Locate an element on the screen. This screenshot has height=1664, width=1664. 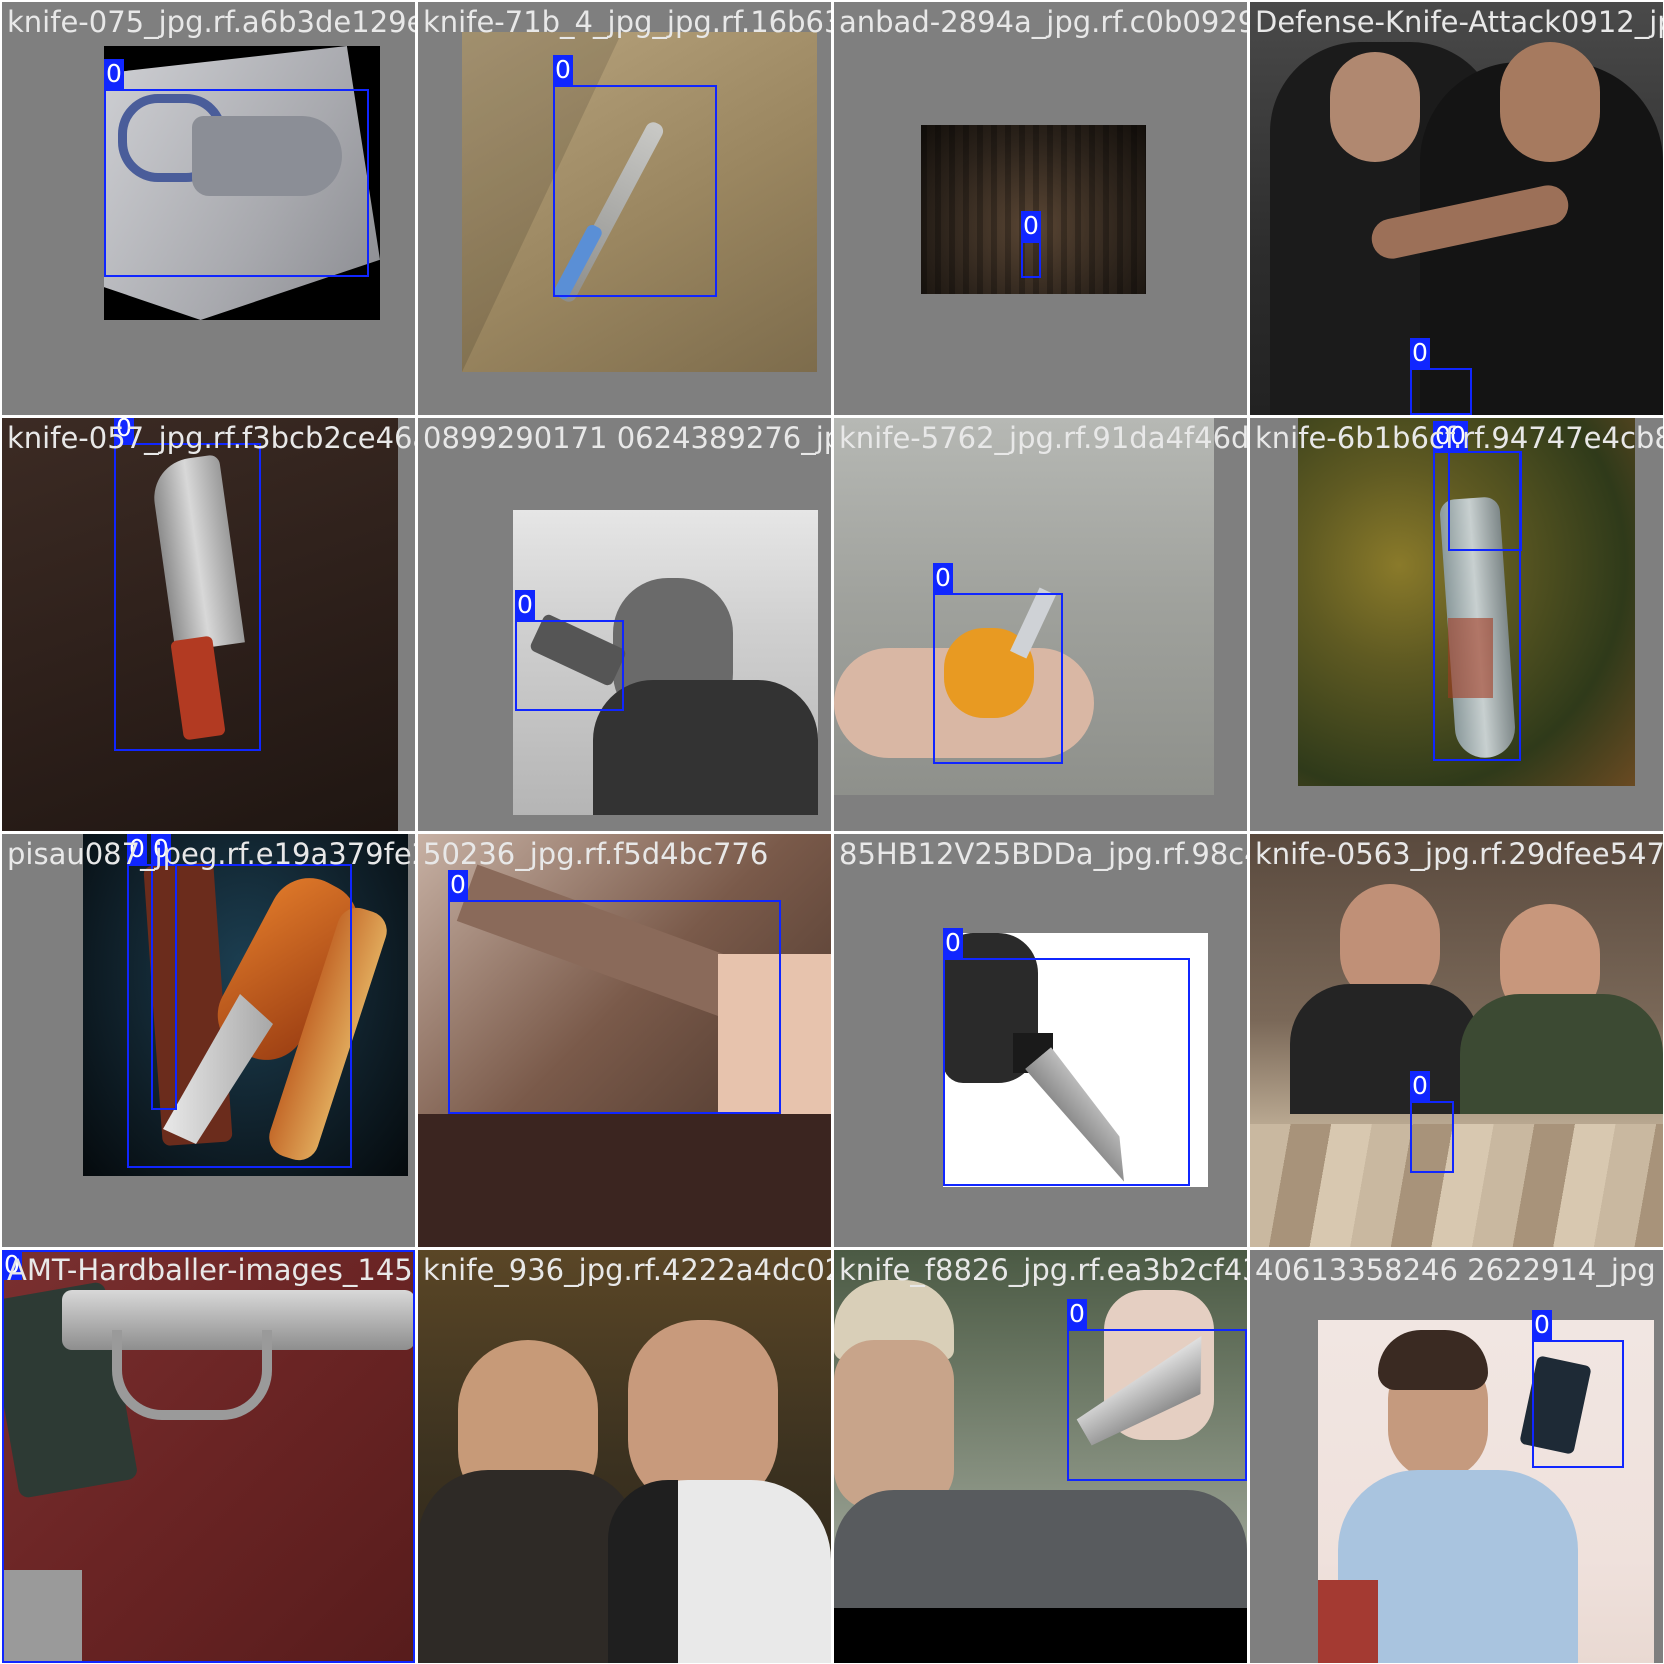
letterbox-bar is located at coordinates (1040, 1635).